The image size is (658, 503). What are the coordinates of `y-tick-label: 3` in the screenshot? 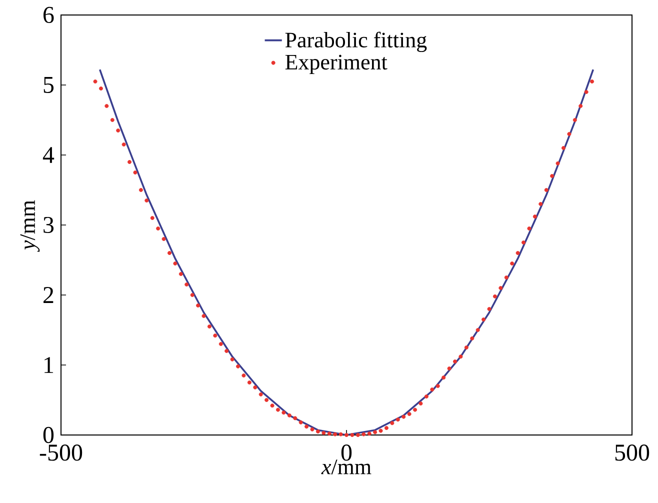 It's located at (49, 225).